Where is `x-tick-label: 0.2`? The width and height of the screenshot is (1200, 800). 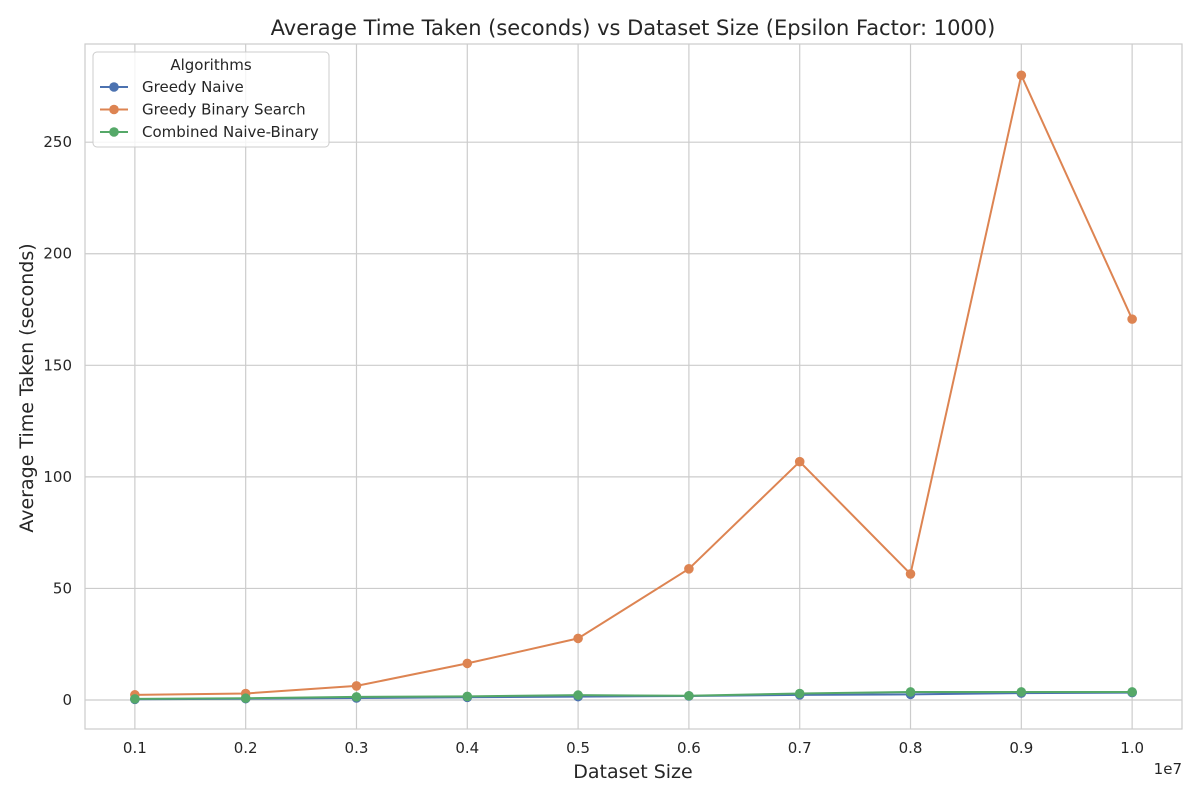 x-tick-label: 0.2 is located at coordinates (246, 748).